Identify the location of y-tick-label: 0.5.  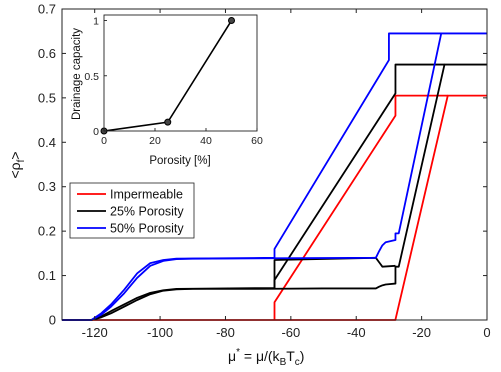
(47, 97).